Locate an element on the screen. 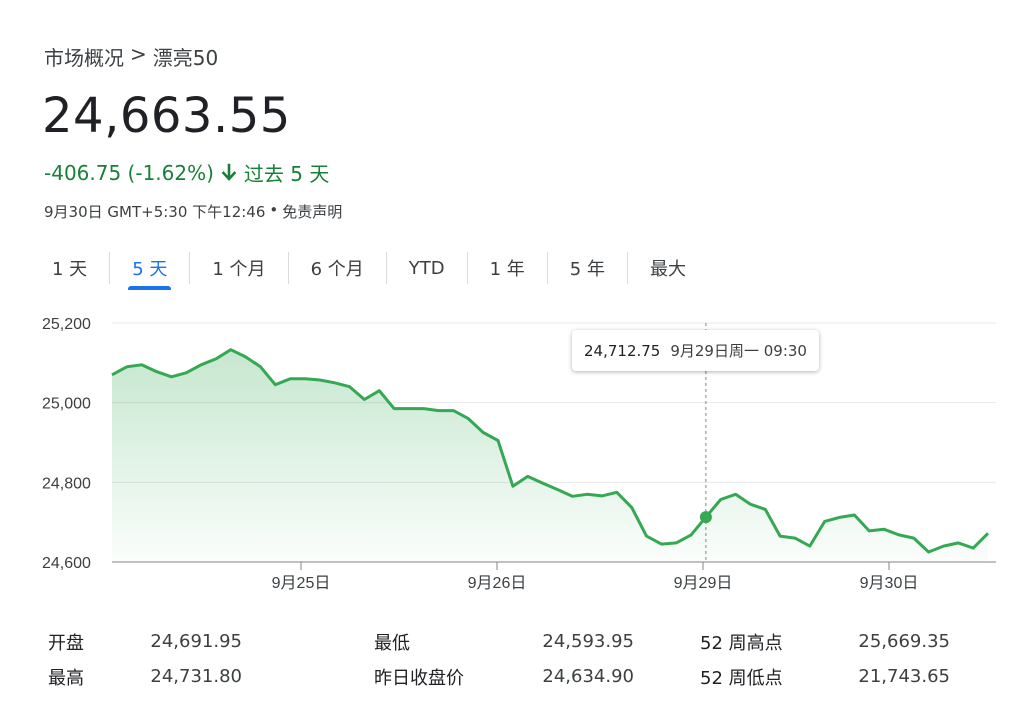  range-tabs: 1 天 5 天 1 个月 6 个月 YTD 1 年 5 年 最大 is located at coordinates (369, 269).